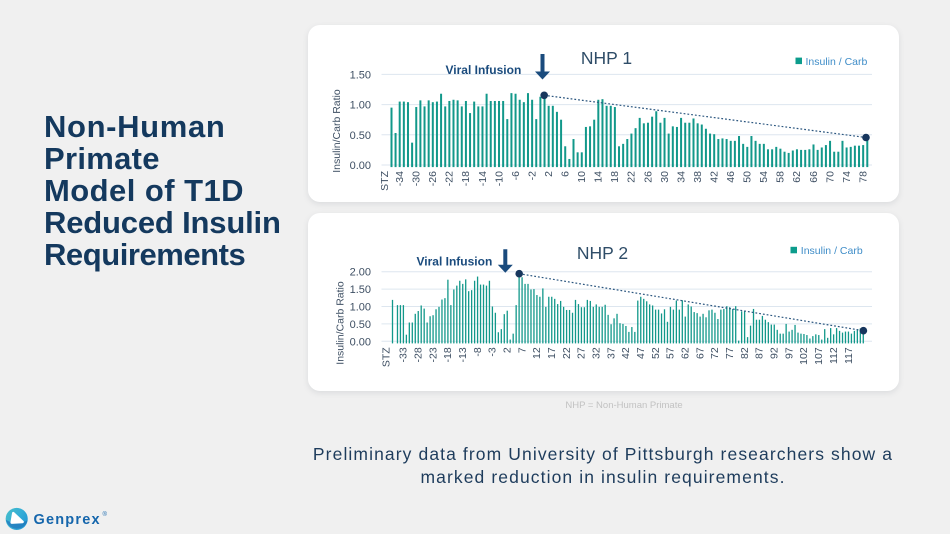 The width and height of the screenshot is (950, 534). Describe the element at coordinates (731, 177) in the screenshot. I see `svg-text: 46` at that location.